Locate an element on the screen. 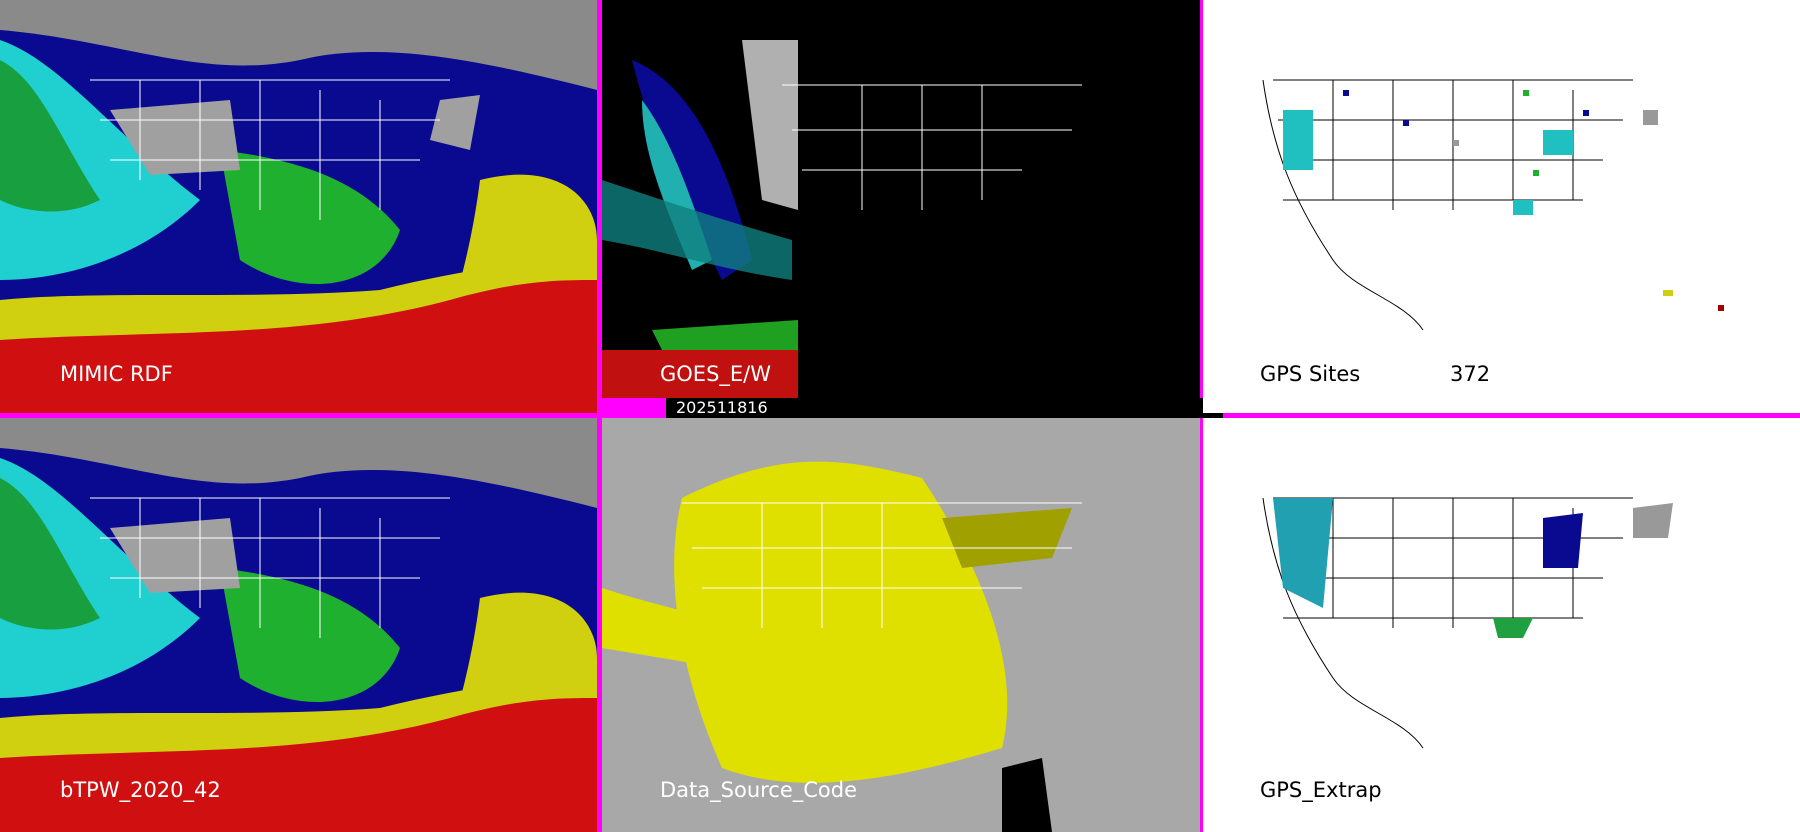 The width and height of the screenshot is (1800, 832). site-markers is located at coordinates (1503, 200).